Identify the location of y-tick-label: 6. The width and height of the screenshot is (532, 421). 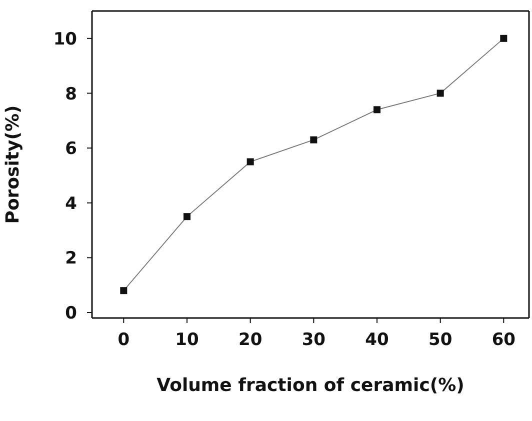
(71, 149).